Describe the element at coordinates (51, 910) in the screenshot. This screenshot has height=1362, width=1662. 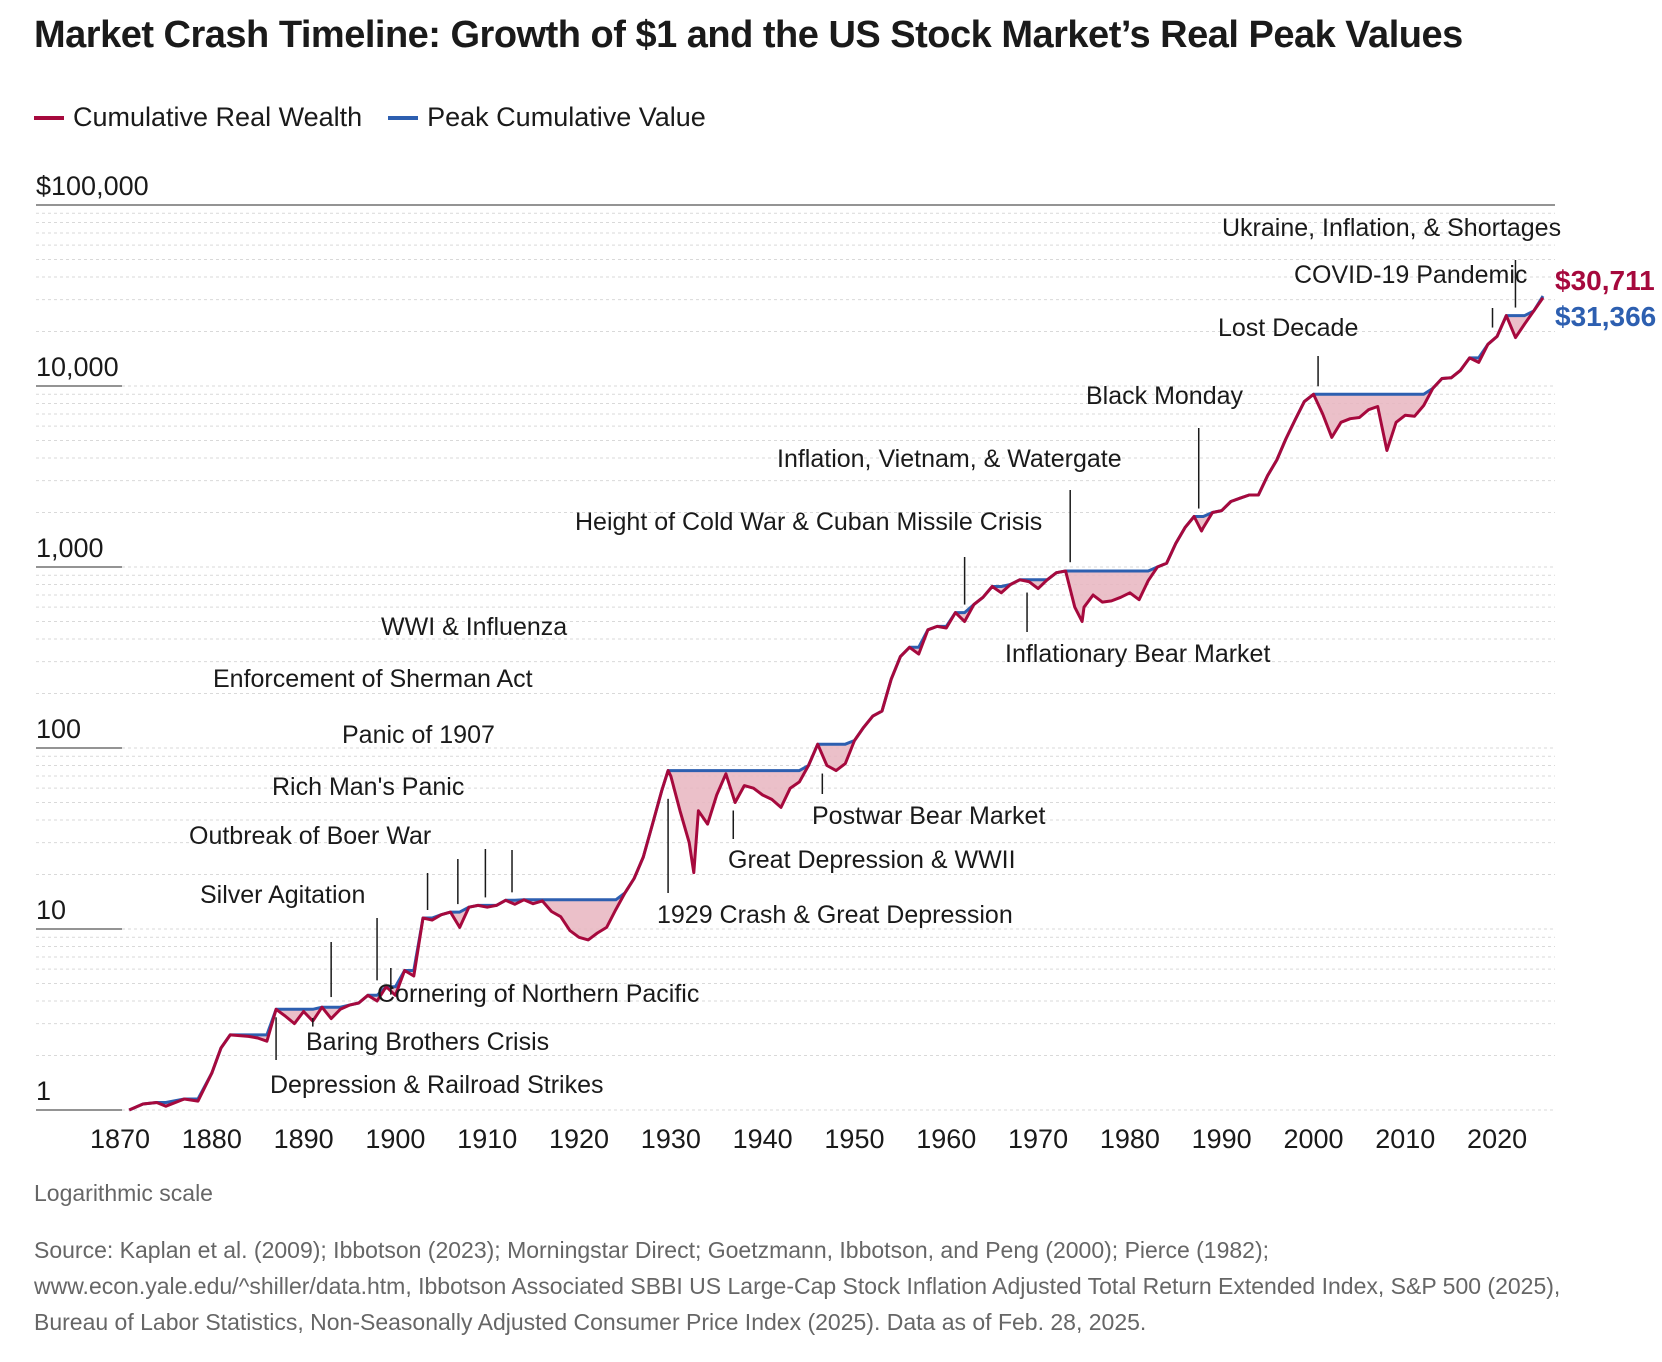
I see `y-tick-label: 10` at that location.